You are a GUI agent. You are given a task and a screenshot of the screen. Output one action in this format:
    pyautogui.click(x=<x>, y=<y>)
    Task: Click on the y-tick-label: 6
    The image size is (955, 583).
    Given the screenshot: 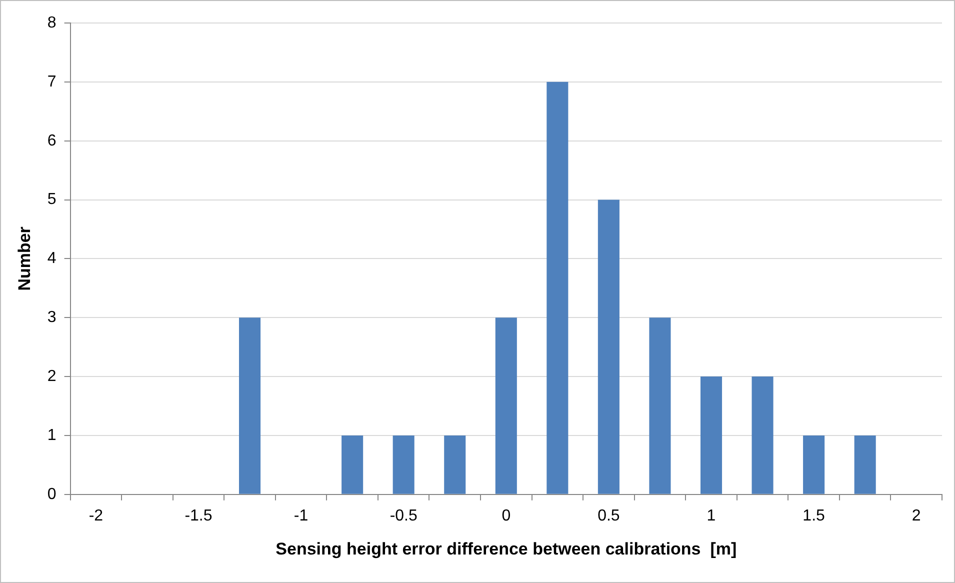 What is the action you would take?
    pyautogui.click(x=51, y=141)
    